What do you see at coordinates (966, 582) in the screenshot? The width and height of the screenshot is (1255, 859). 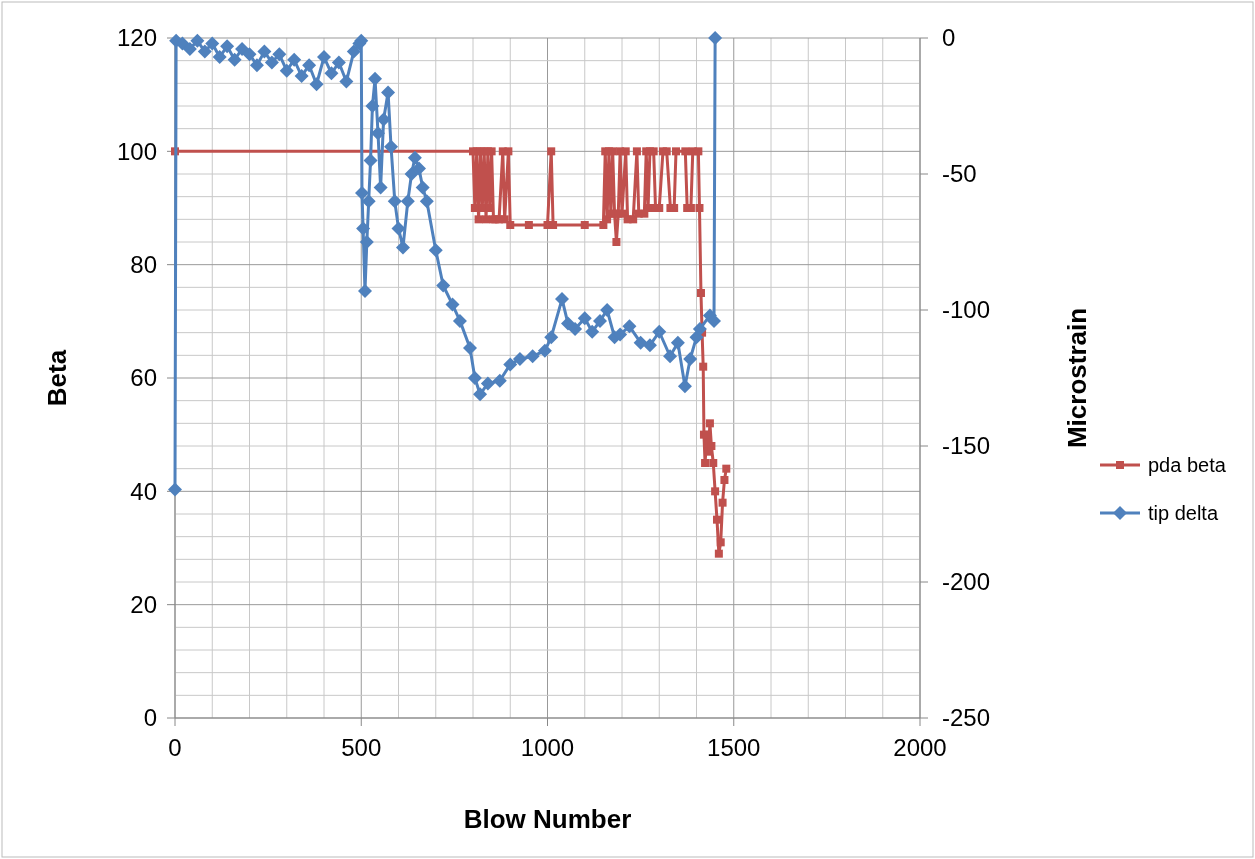 I see `y2-tick-label: -200` at bounding box center [966, 582].